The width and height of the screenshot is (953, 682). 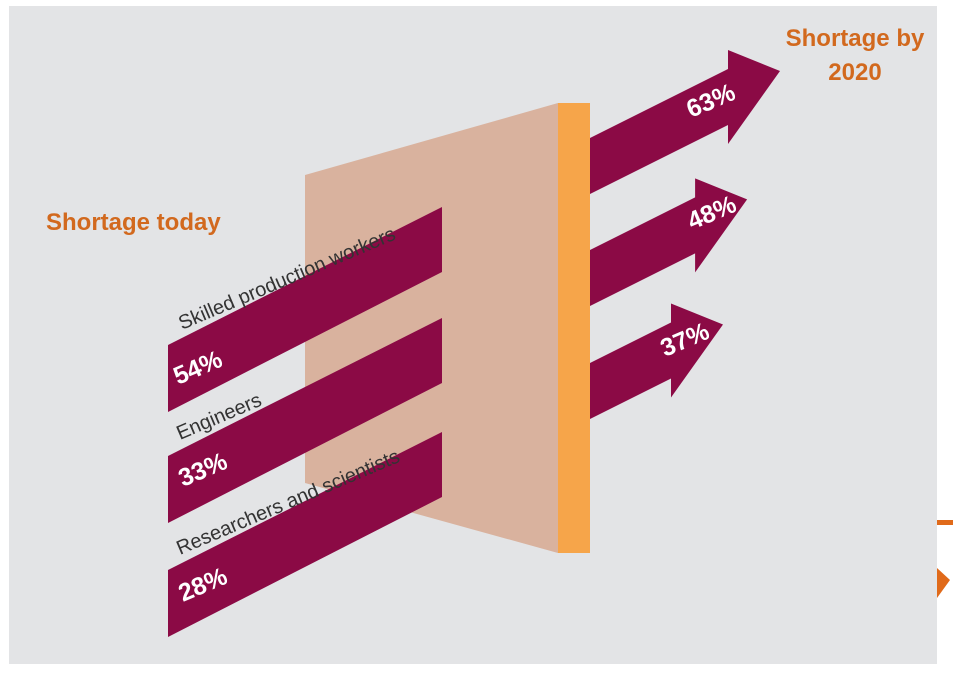 I want to click on panel-edge, so click(x=574, y=328).